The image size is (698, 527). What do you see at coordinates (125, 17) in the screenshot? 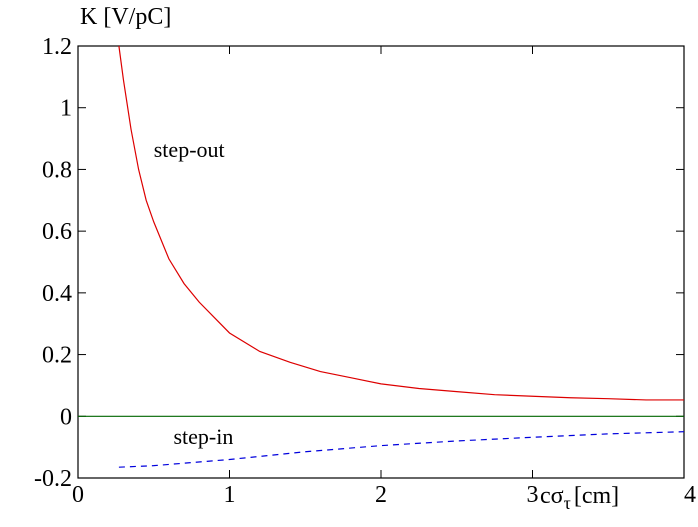
I see `y-axis-label: K [V/pC]` at bounding box center [125, 17].